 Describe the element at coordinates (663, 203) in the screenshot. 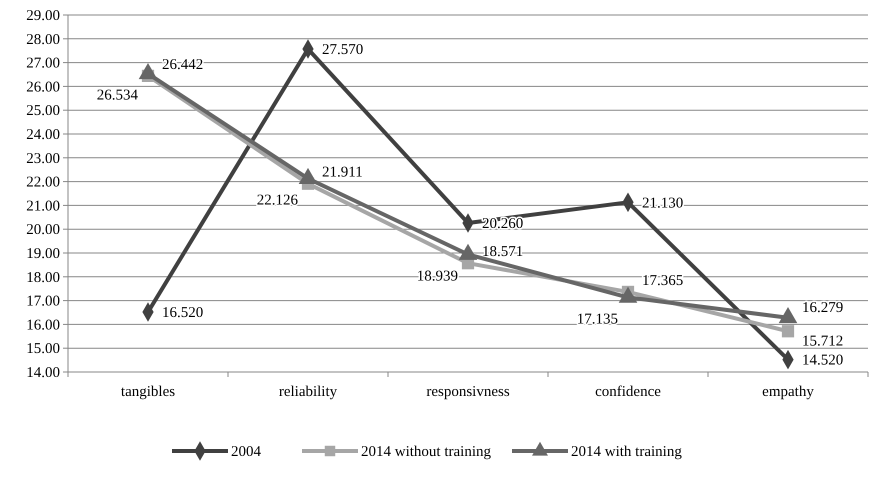

I see `data-label: 21.130` at that location.